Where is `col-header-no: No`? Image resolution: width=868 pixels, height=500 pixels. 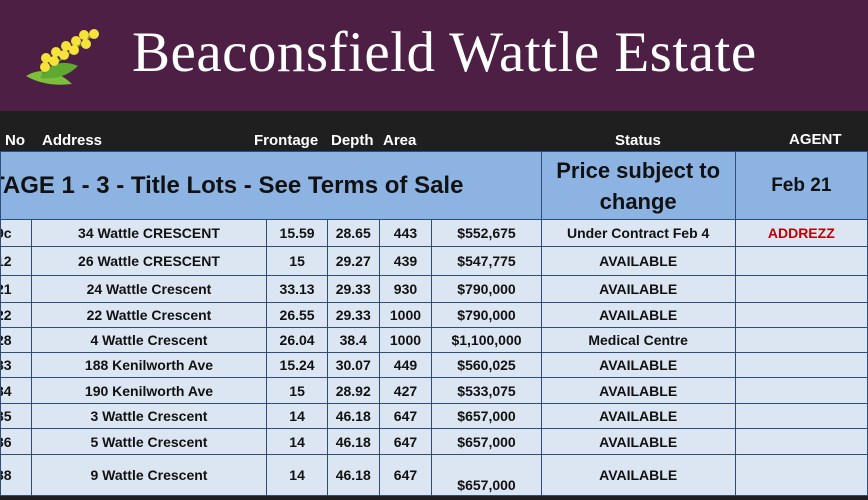
col-header-no: No is located at coordinates (15, 140).